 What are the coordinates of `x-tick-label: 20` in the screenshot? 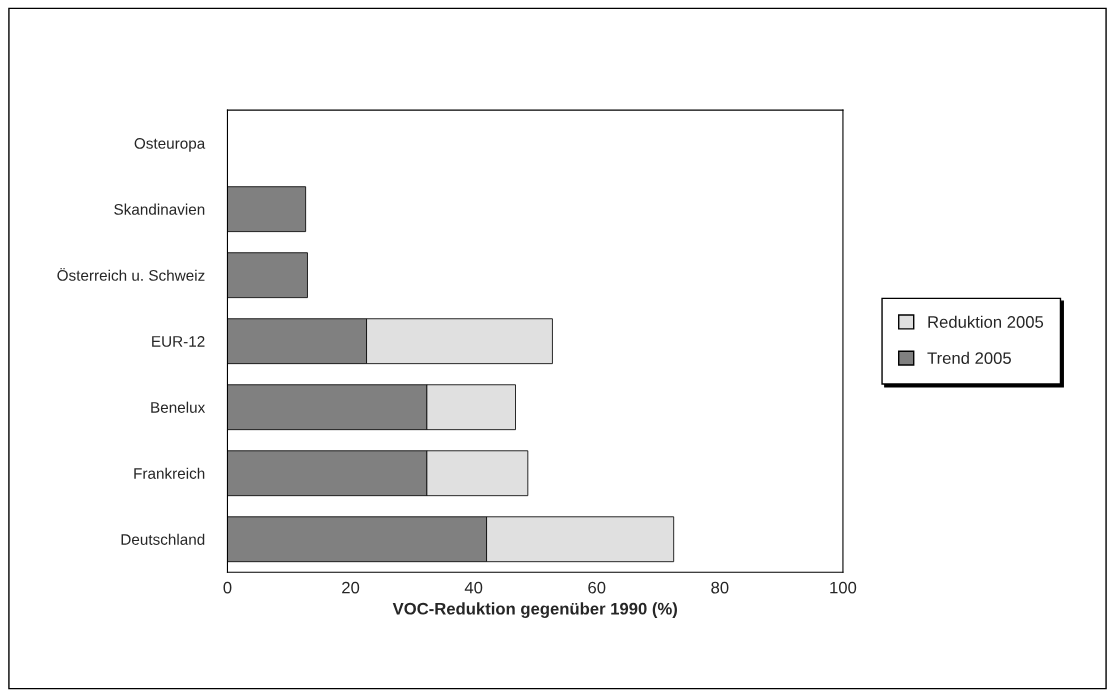 It's located at (351, 587).